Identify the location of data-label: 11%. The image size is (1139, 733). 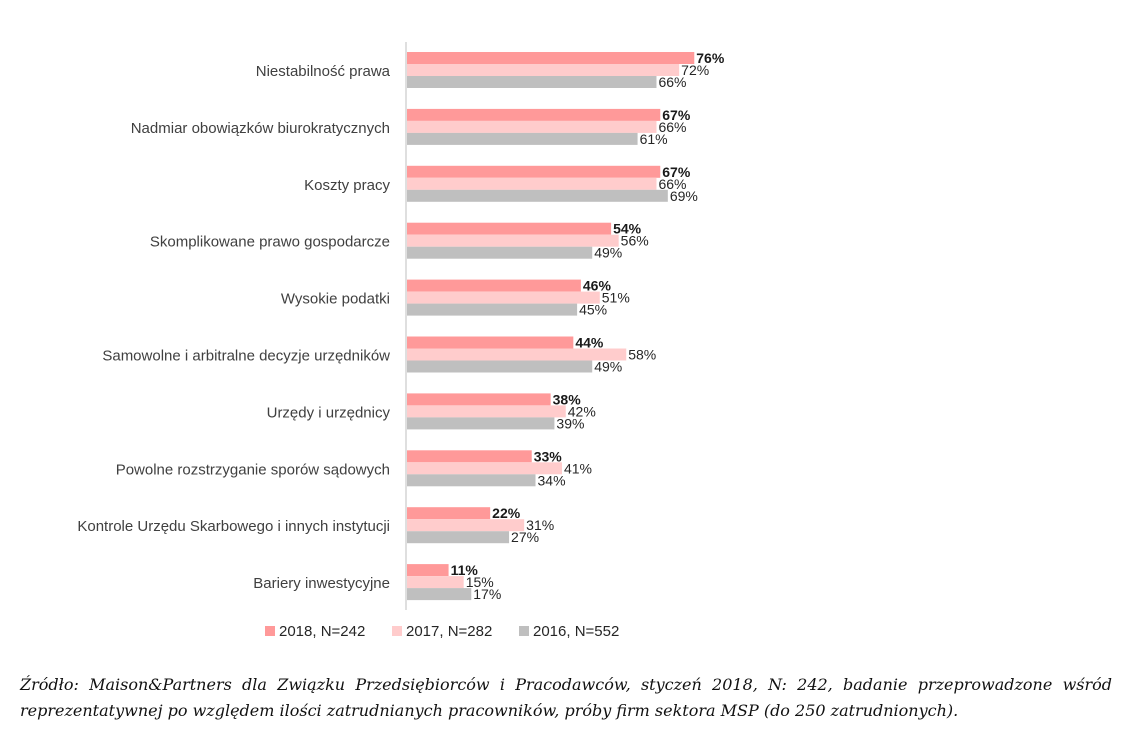
(465, 570).